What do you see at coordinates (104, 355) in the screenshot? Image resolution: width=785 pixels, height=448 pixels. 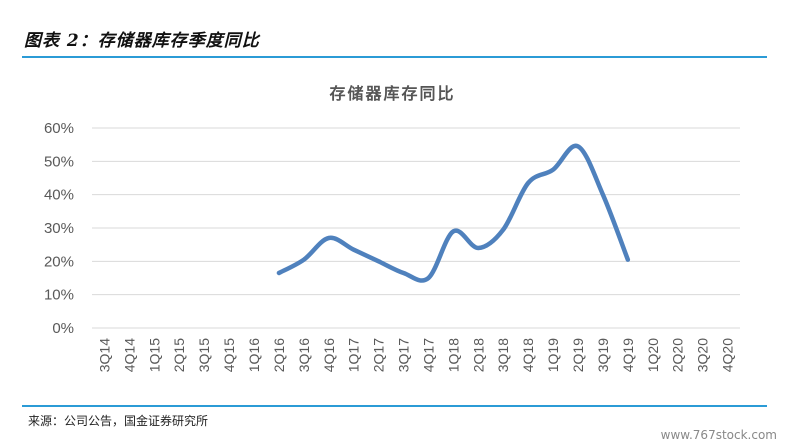 I see `x-tick-label: 3Q14` at bounding box center [104, 355].